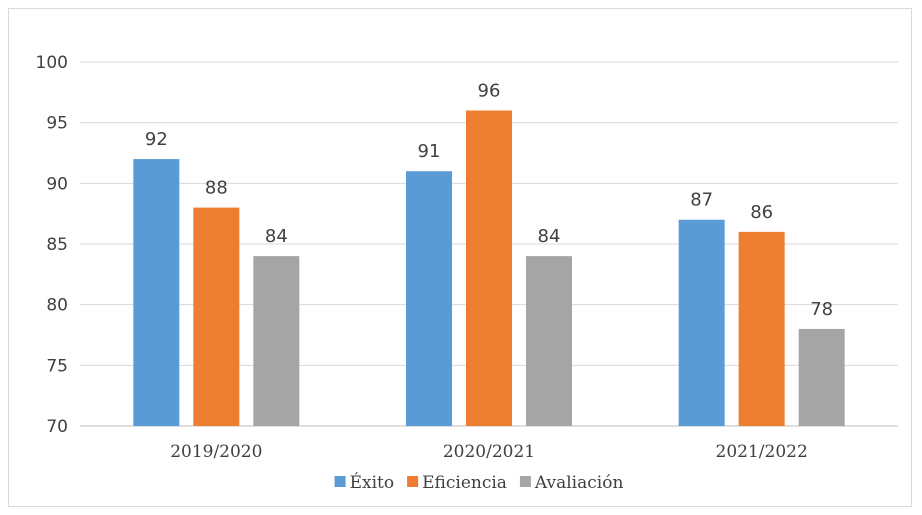  What do you see at coordinates (429, 298) in the screenshot?
I see `bar-Éxito-2020/2021` at bounding box center [429, 298].